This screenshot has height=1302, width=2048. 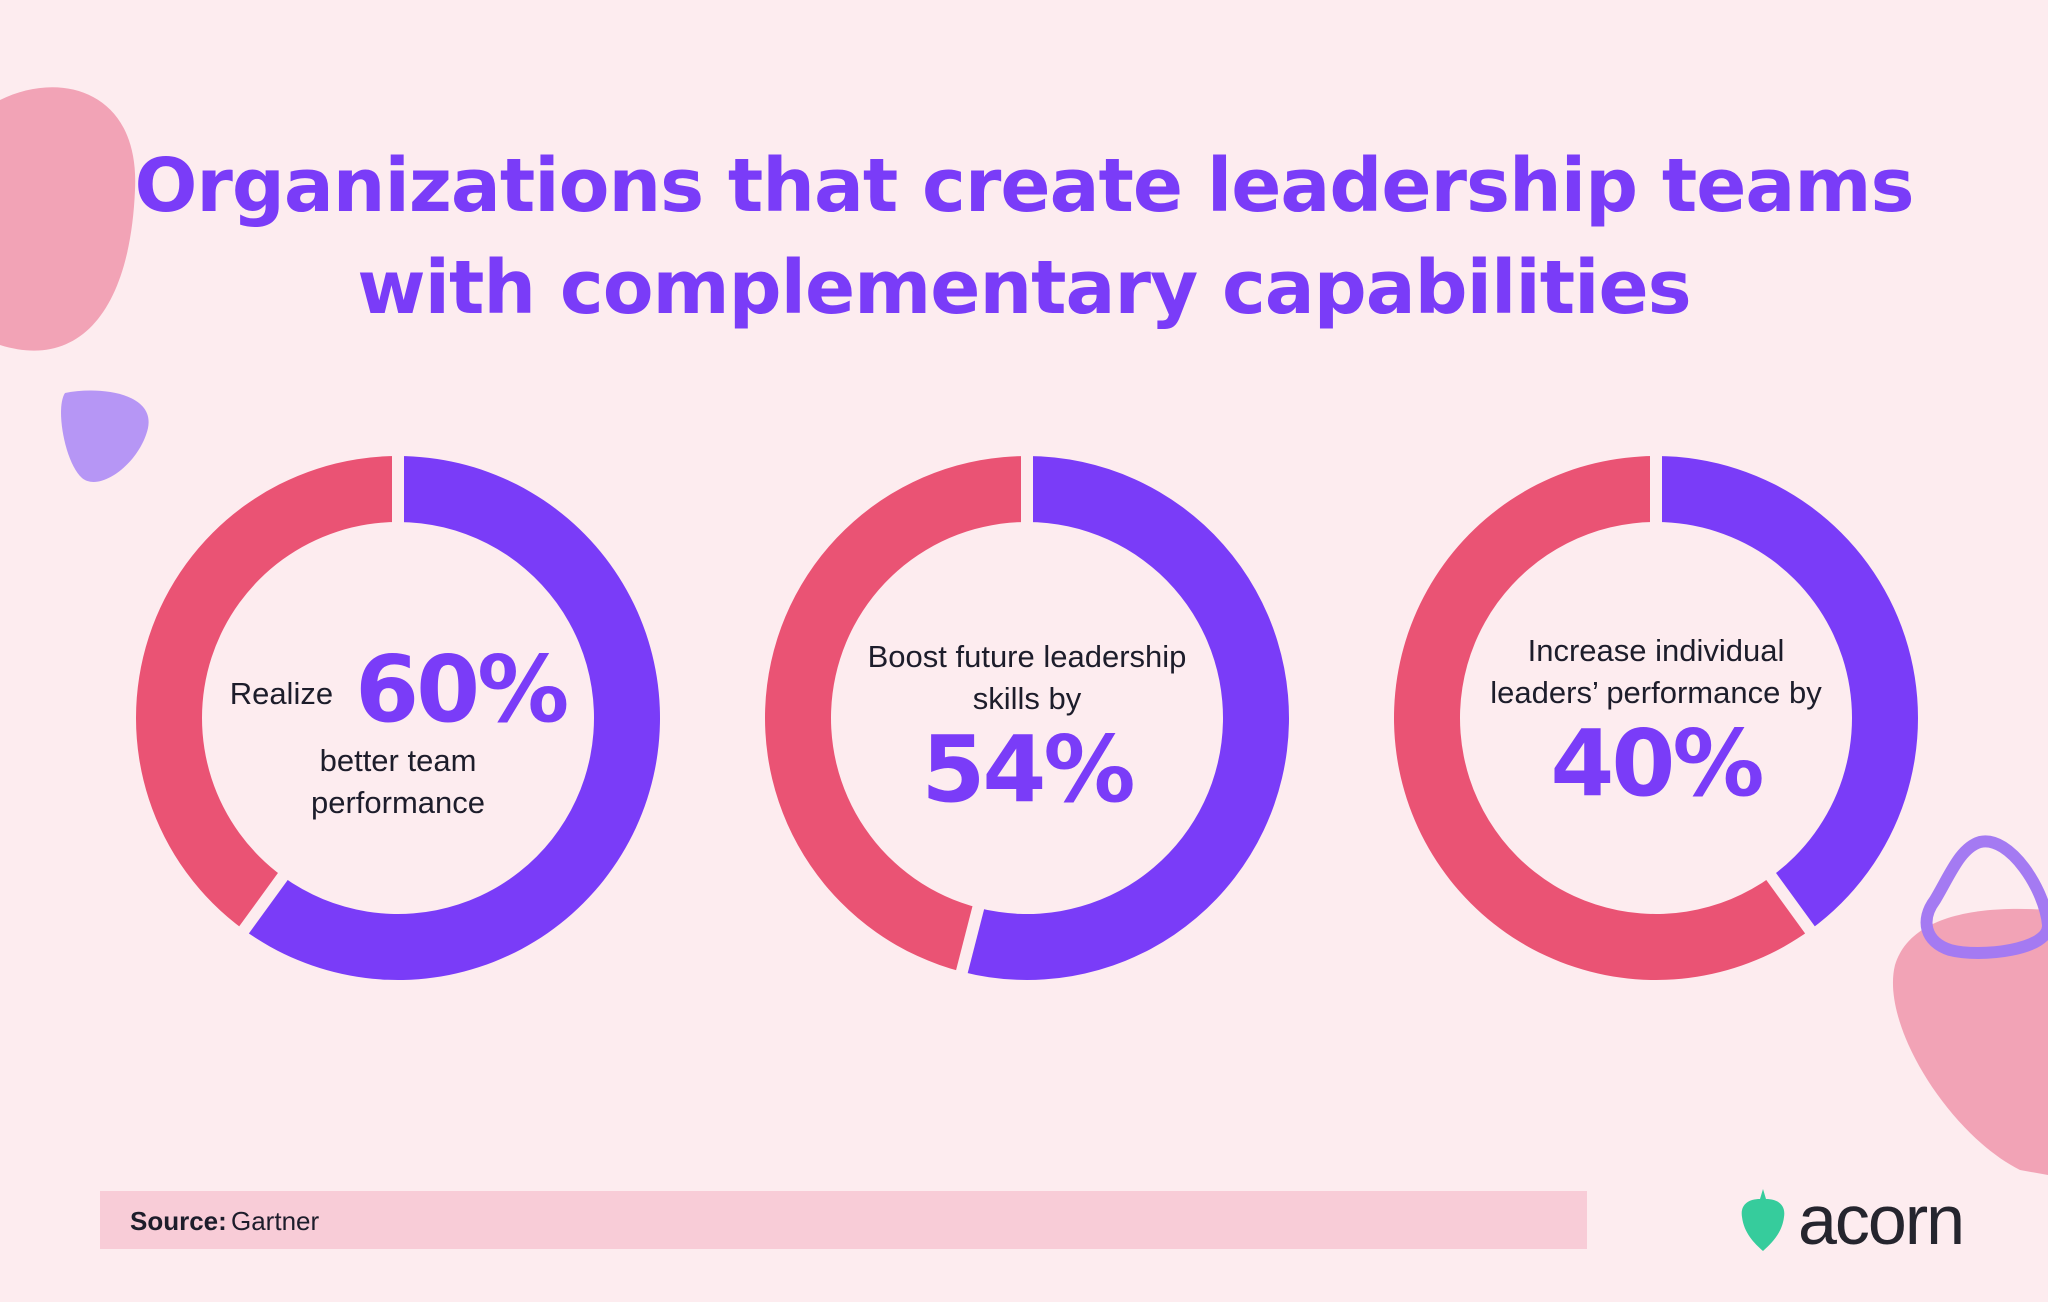 I want to click on donut-3-text-before-1: Increase individual, so click(x=1656, y=650).